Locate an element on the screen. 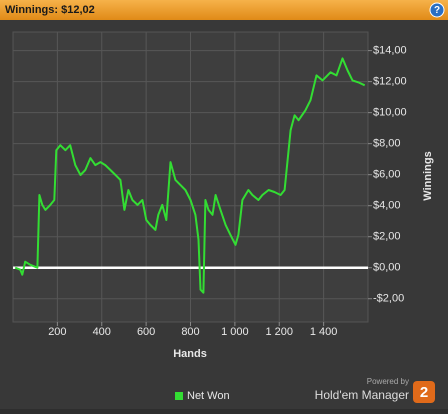  logo-version: 2 is located at coordinates (424, 392).